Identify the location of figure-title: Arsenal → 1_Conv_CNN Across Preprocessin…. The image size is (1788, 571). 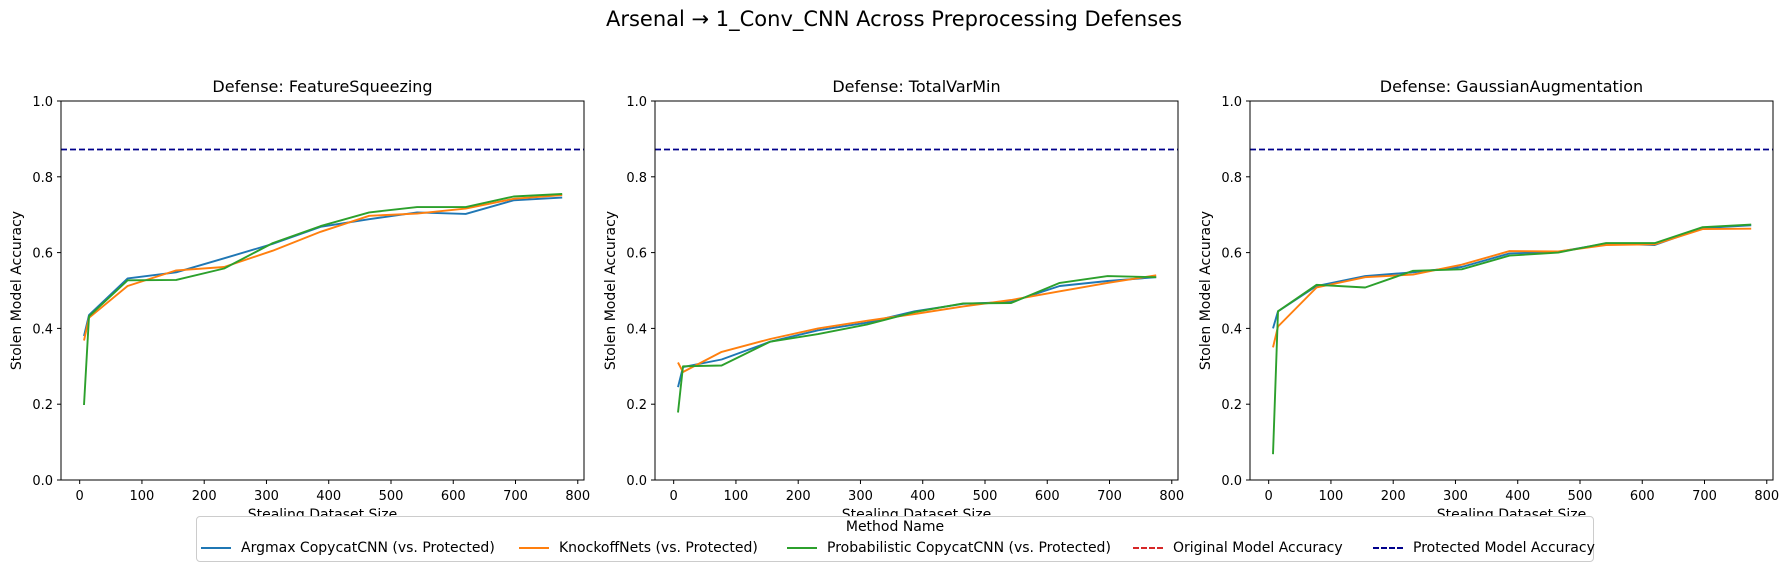
(894, 19).